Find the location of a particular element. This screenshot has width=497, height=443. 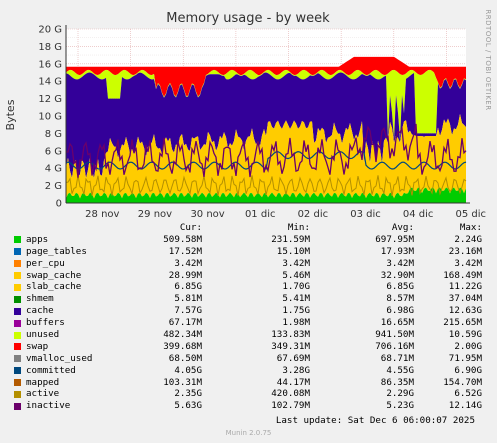

legend-max: 37.04M is located at coordinates (465, 299).